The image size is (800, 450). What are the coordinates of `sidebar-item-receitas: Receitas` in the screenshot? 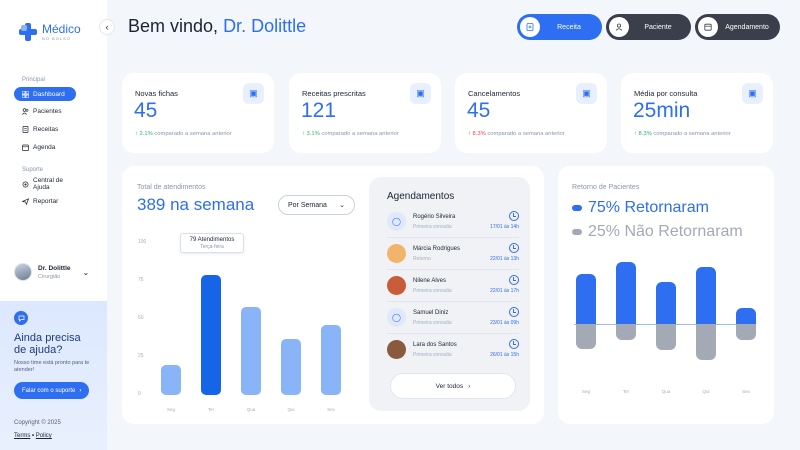 It's located at (45, 129).